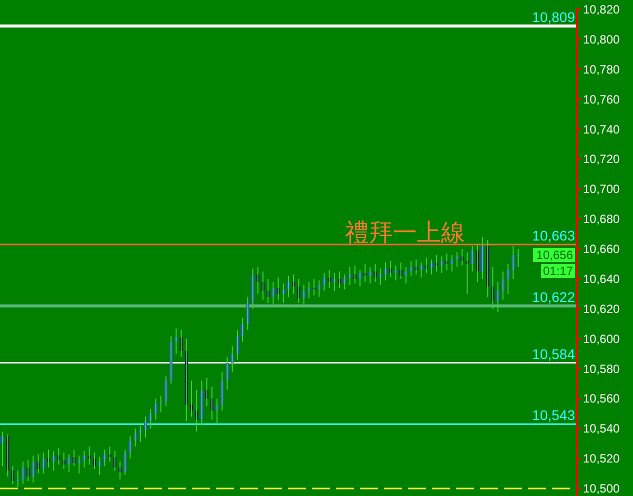  What do you see at coordinates (554, 236) in the screenshot?
I see `ref-line-label: 10,663` at bounding box center [554, 236].